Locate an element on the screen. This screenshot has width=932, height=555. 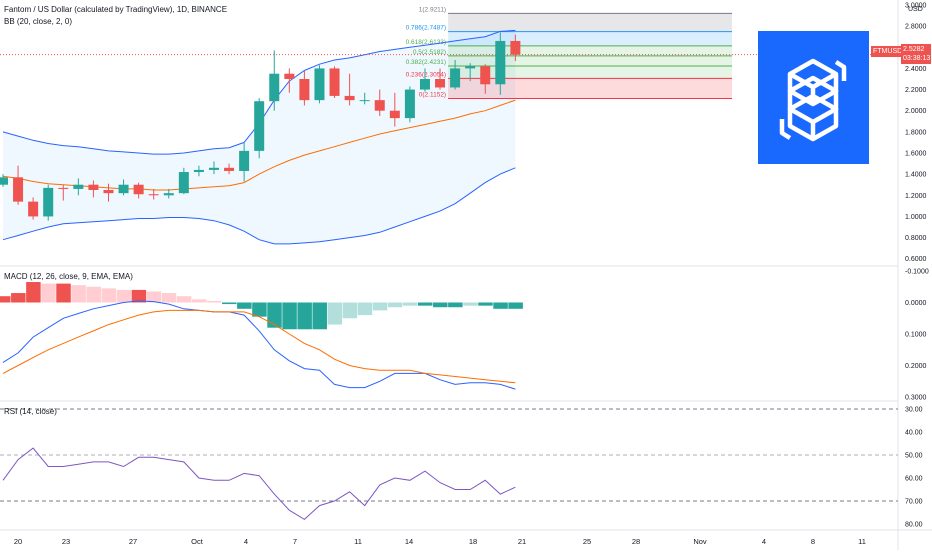
fib-level-label: 1(2.9211) is located at coordinates (432, 9).